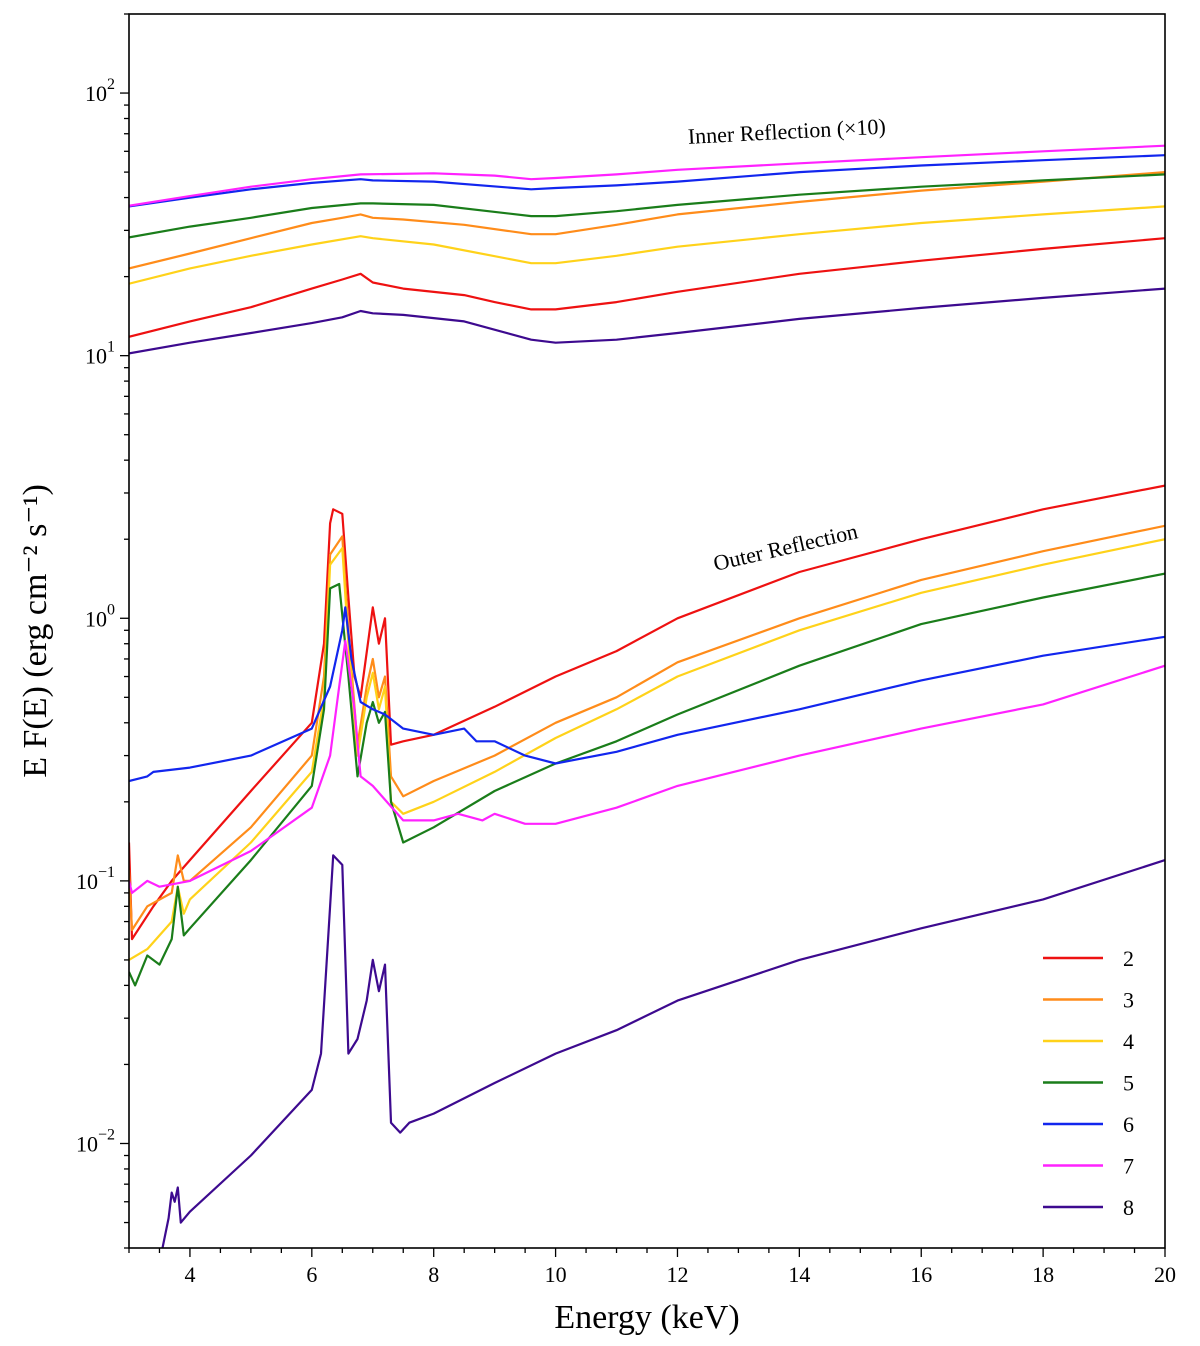 This screenshot has height=1346, width=1200. What do you see at coordinates (35, 631) in the screenshot?
I see `y-axis-label: E F(E) (erg cm⁻² s⁻¹)` at bounding box center [35, 631].